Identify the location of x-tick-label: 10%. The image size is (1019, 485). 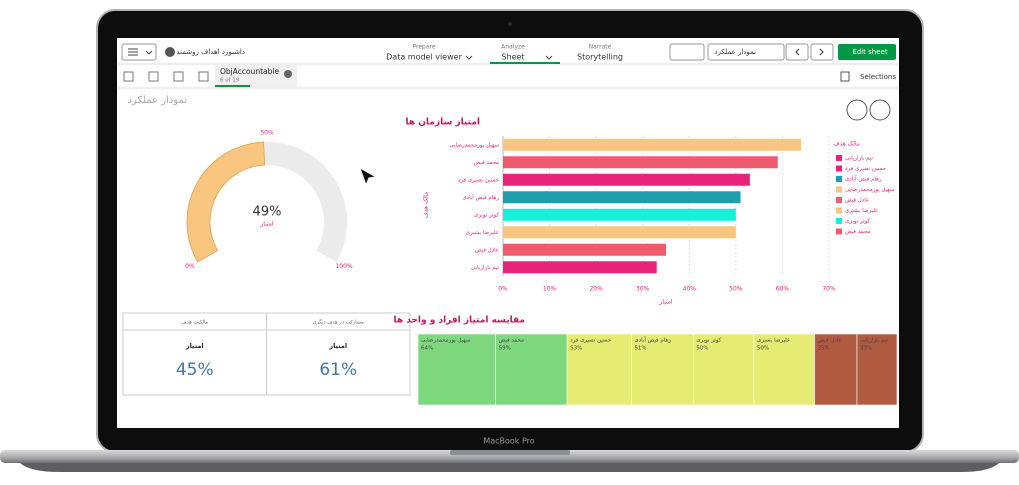
(550, 289).